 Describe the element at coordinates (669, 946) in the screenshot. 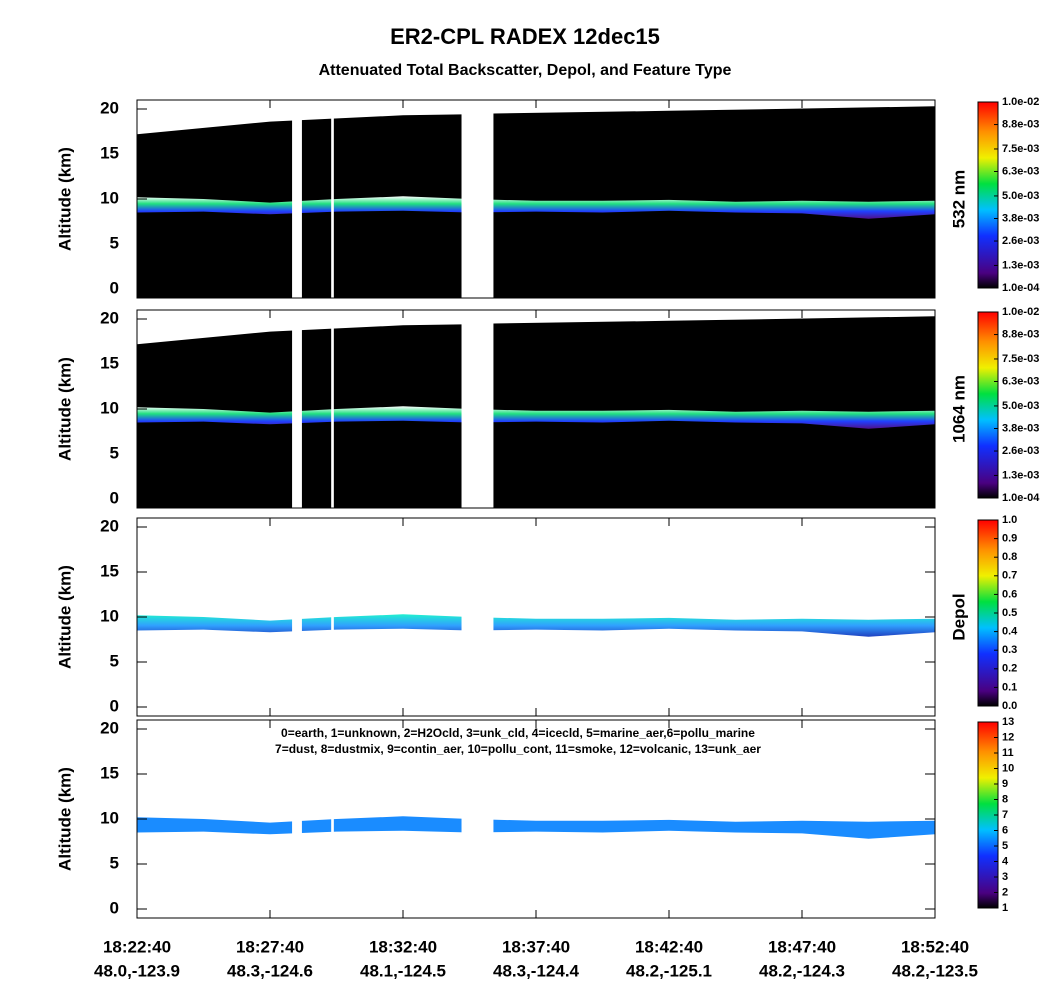

I see `x-tick-label: 18:42:40` at that location.